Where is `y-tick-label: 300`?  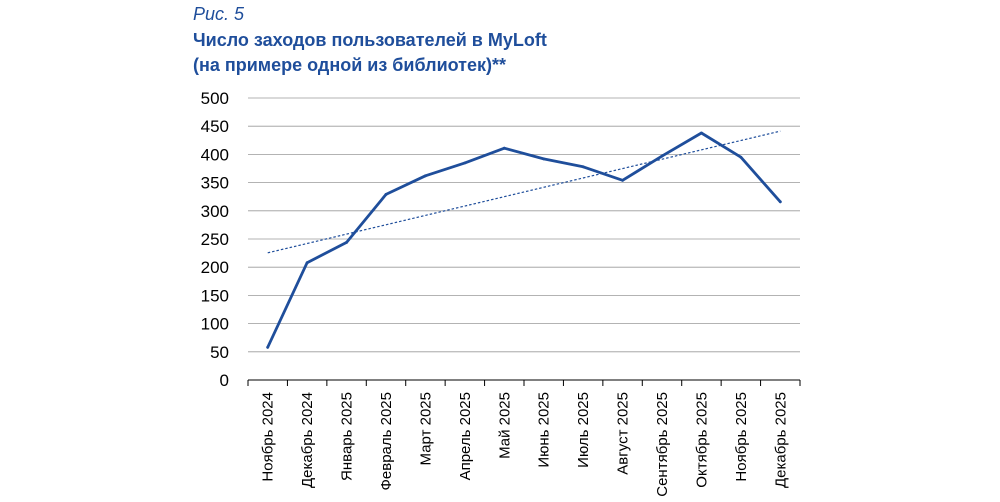
y-tick-label: 300 is located at coordinates (215, 211).